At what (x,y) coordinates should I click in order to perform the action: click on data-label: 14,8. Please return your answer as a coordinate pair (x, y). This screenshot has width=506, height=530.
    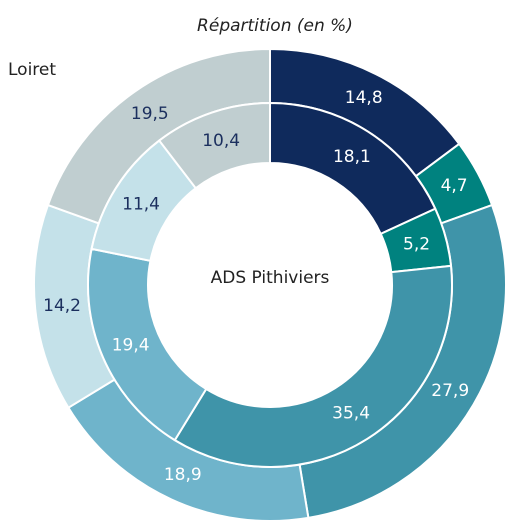
    Looking at the image, I should click on (364, 98).